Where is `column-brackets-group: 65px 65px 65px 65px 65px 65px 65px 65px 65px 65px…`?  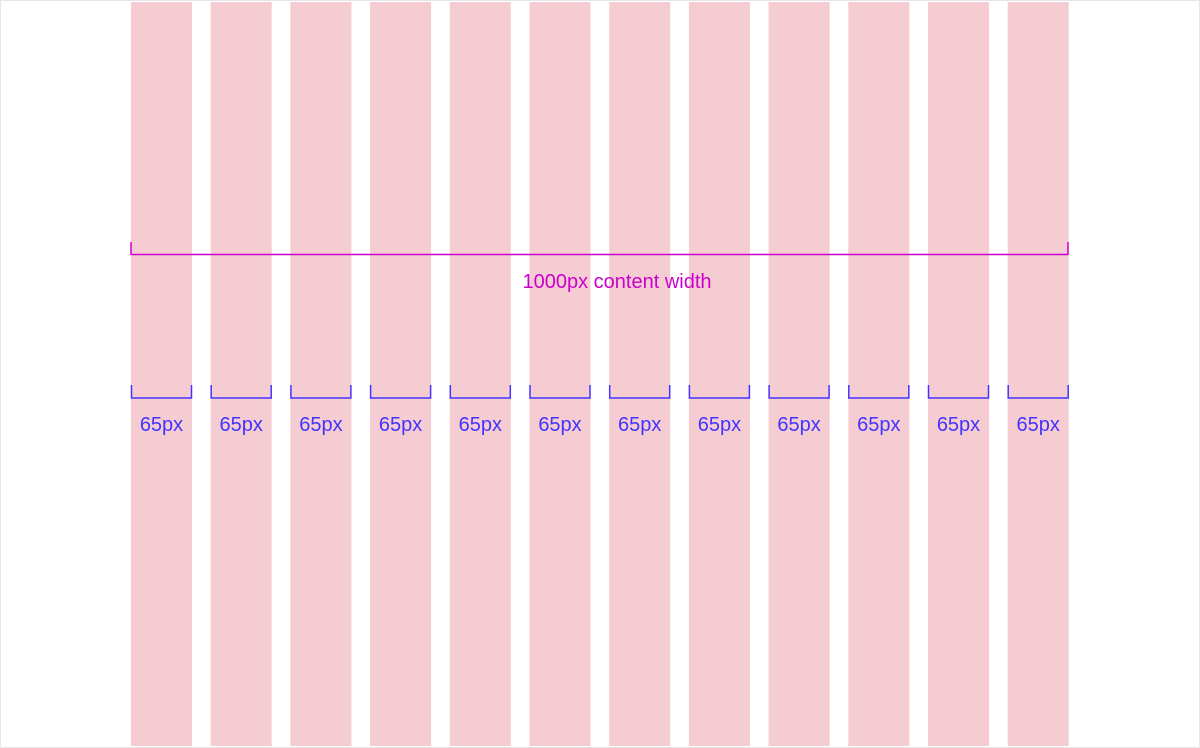 column-brackets-group: 65px 65px 65px 65px 65px 65px 65px 65px 65px 65px… is located at coordinates (599, 410).